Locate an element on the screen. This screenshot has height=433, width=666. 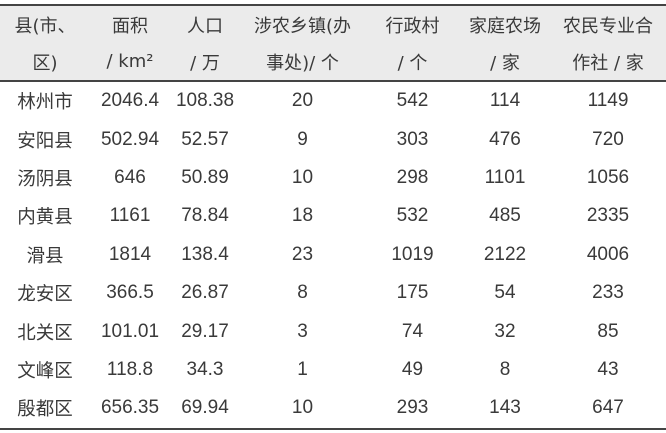
table-cell: 118.8 is located at coordinates (130, 369).